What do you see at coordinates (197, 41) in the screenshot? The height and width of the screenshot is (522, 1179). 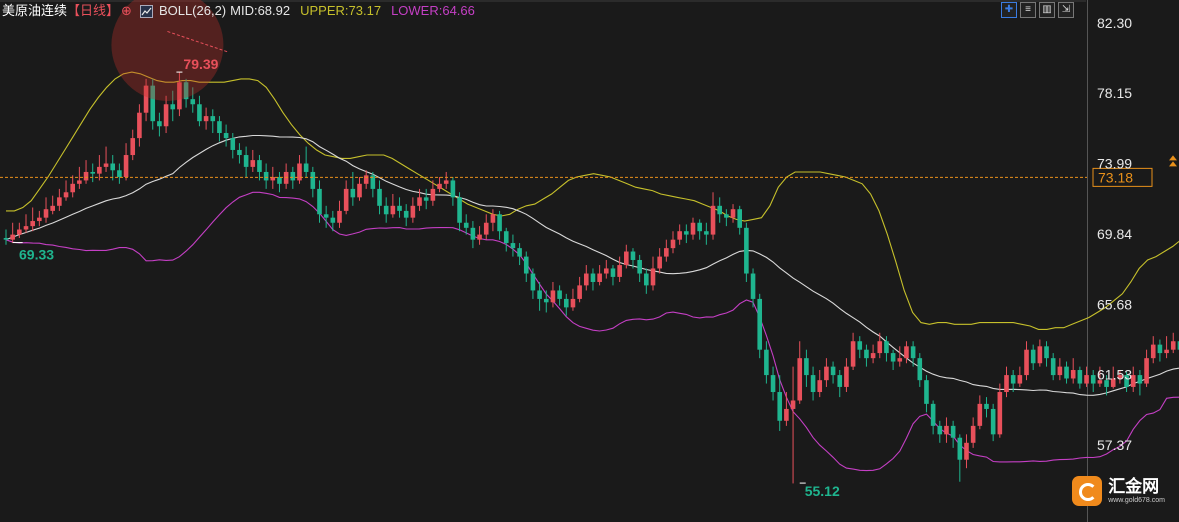 I see `high-pointer-line` at bounding box center [197, 41].